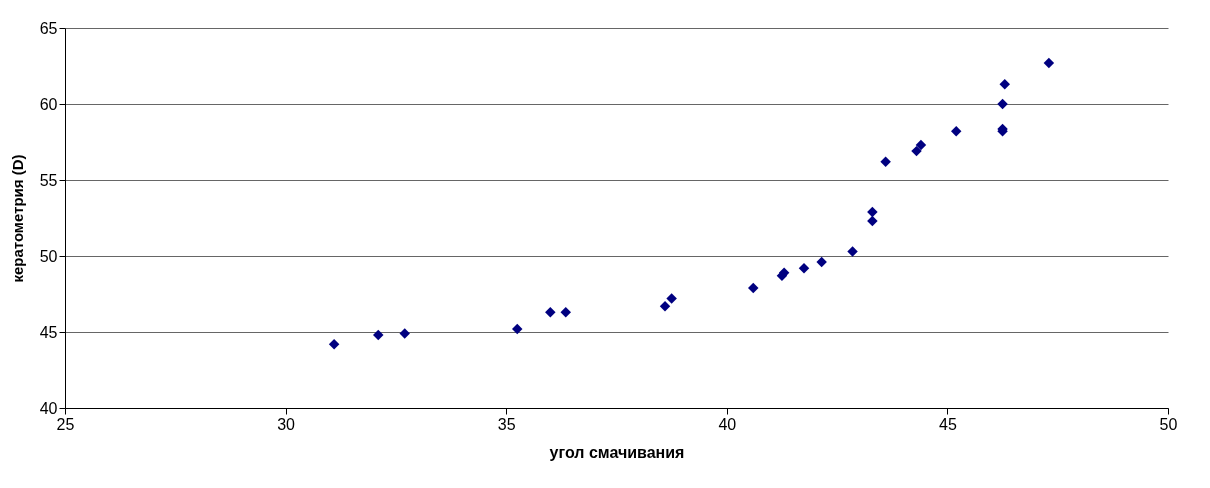  Describe the element at coordinates (48, 332) in the screenshot. I see `y-tick-label: 45` at that location.